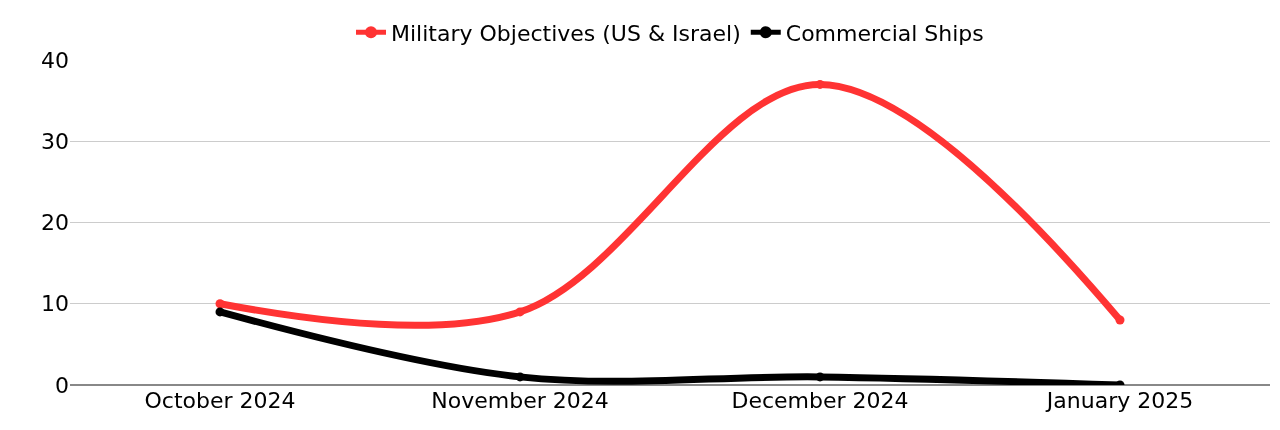  I want to click on x-tick-label: October 2024, so click(220, 400).